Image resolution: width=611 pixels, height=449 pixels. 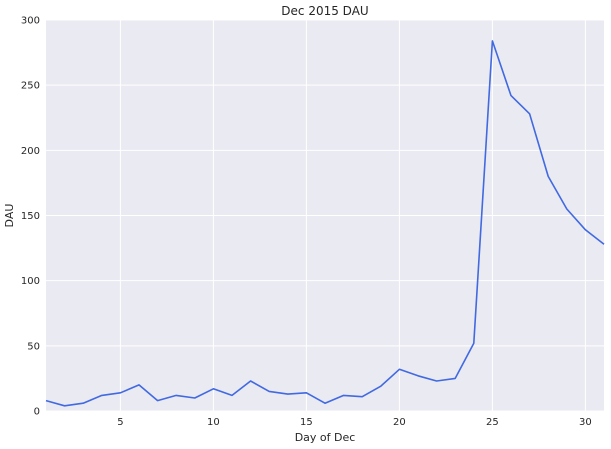 I want to click on x-tick-label: 10, so click(x=213, y=422).